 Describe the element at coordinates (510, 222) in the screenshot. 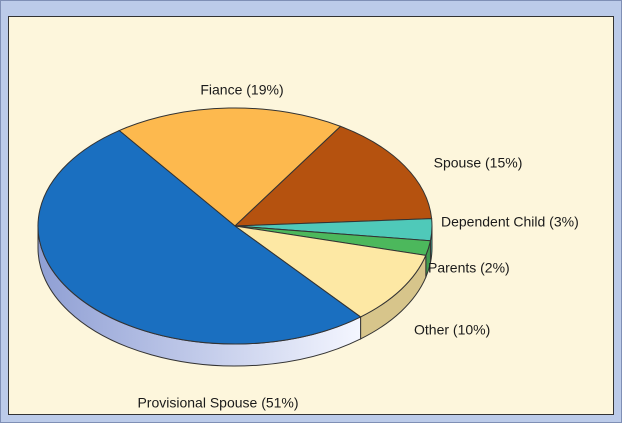

I see `slice-label: Dependent Child (3%)` at that location.